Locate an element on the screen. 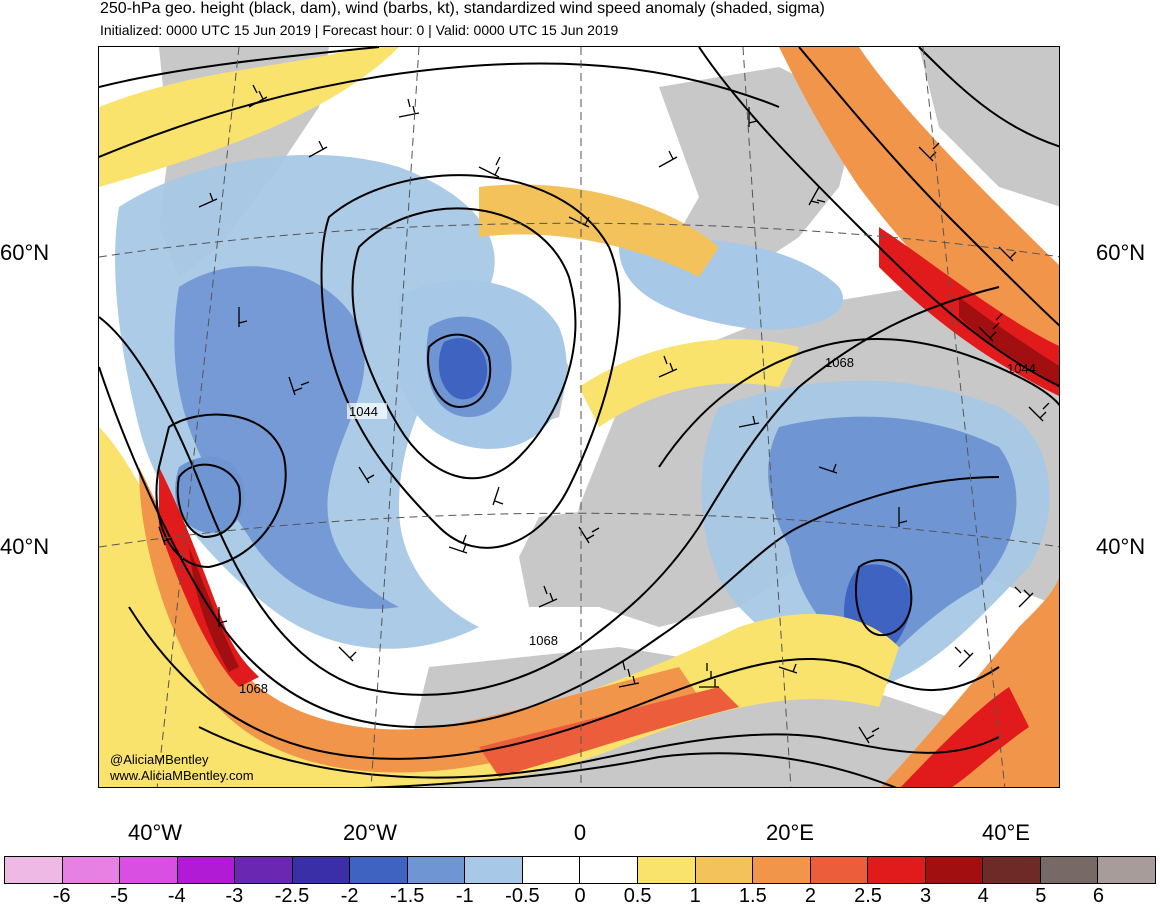  anomaly-colorbar is located at coordinates (580, 870).